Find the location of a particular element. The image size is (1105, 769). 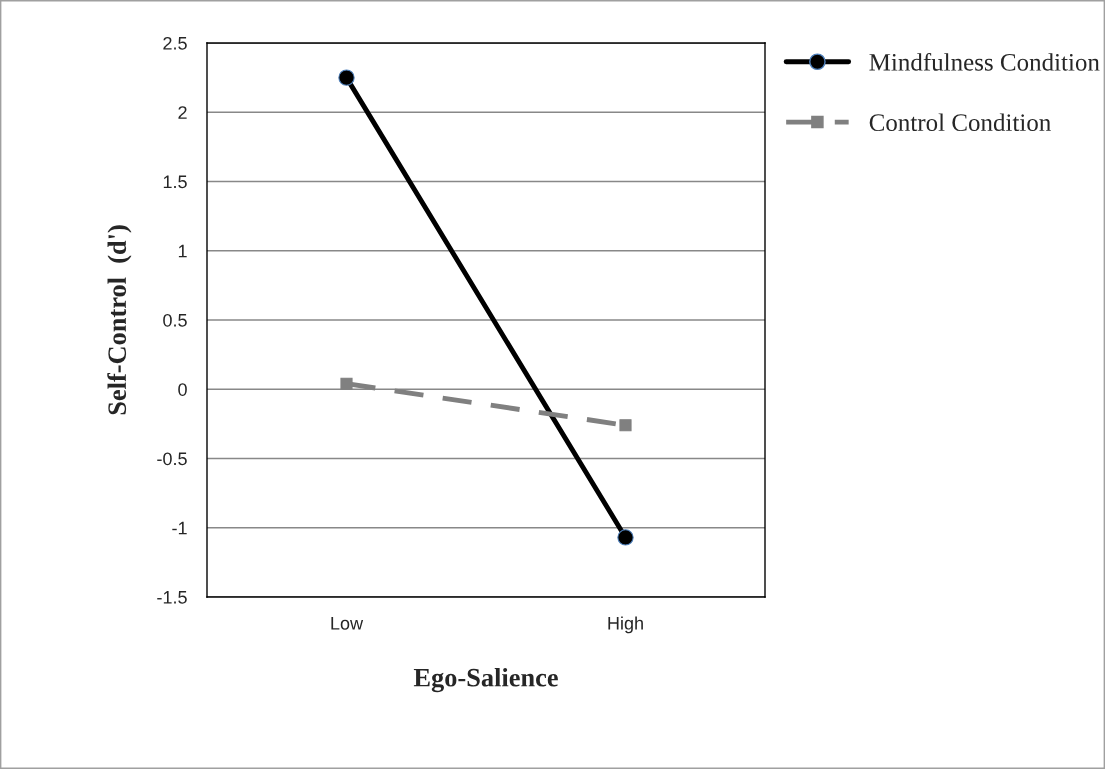

x-axis-title: Ego-Salience is located at coordinates (485, 680).